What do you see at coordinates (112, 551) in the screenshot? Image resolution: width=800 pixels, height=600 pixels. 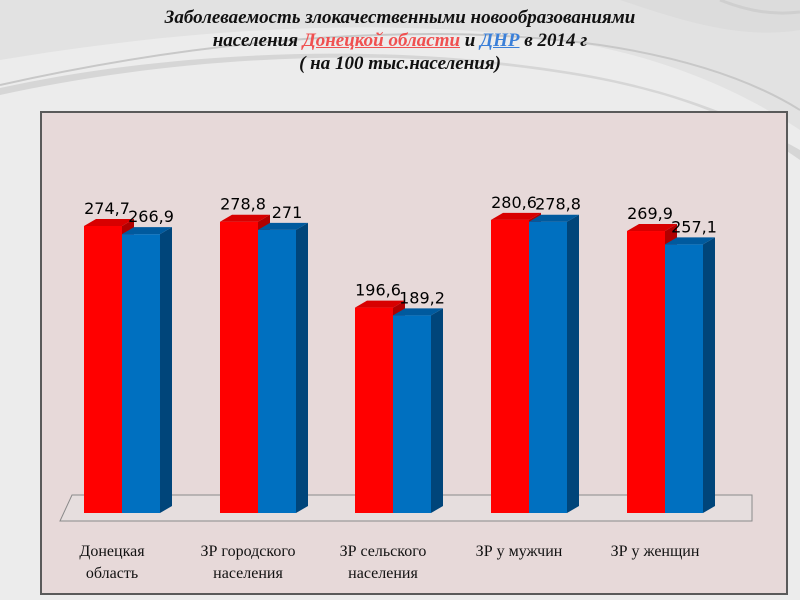 I see `category-label-0-line-0: Донецкая` at bounding box center [112, 551].